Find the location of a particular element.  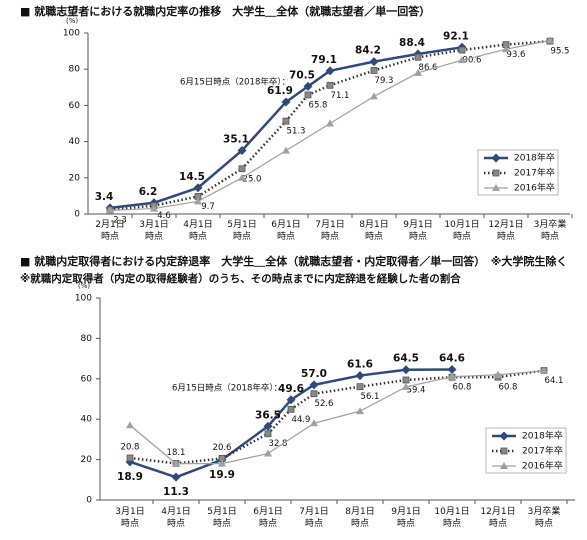

data-label: 64.6 is located at coordinates (452, 359).